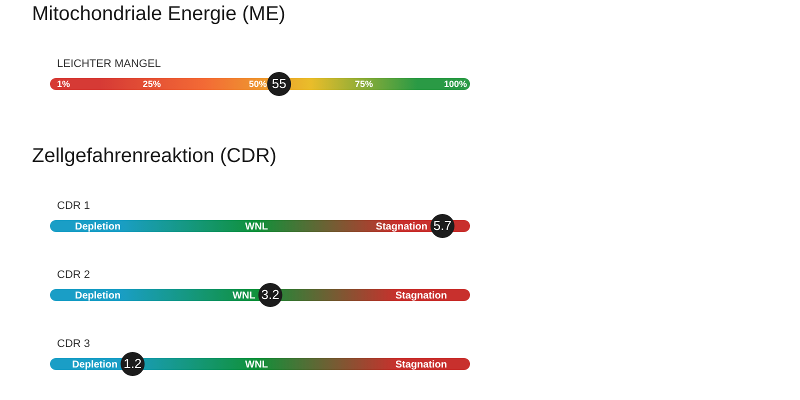 The height and width of the screenshot is (400, 800). I want to click on y-tick-label: CDR 2, so click(73, 275).